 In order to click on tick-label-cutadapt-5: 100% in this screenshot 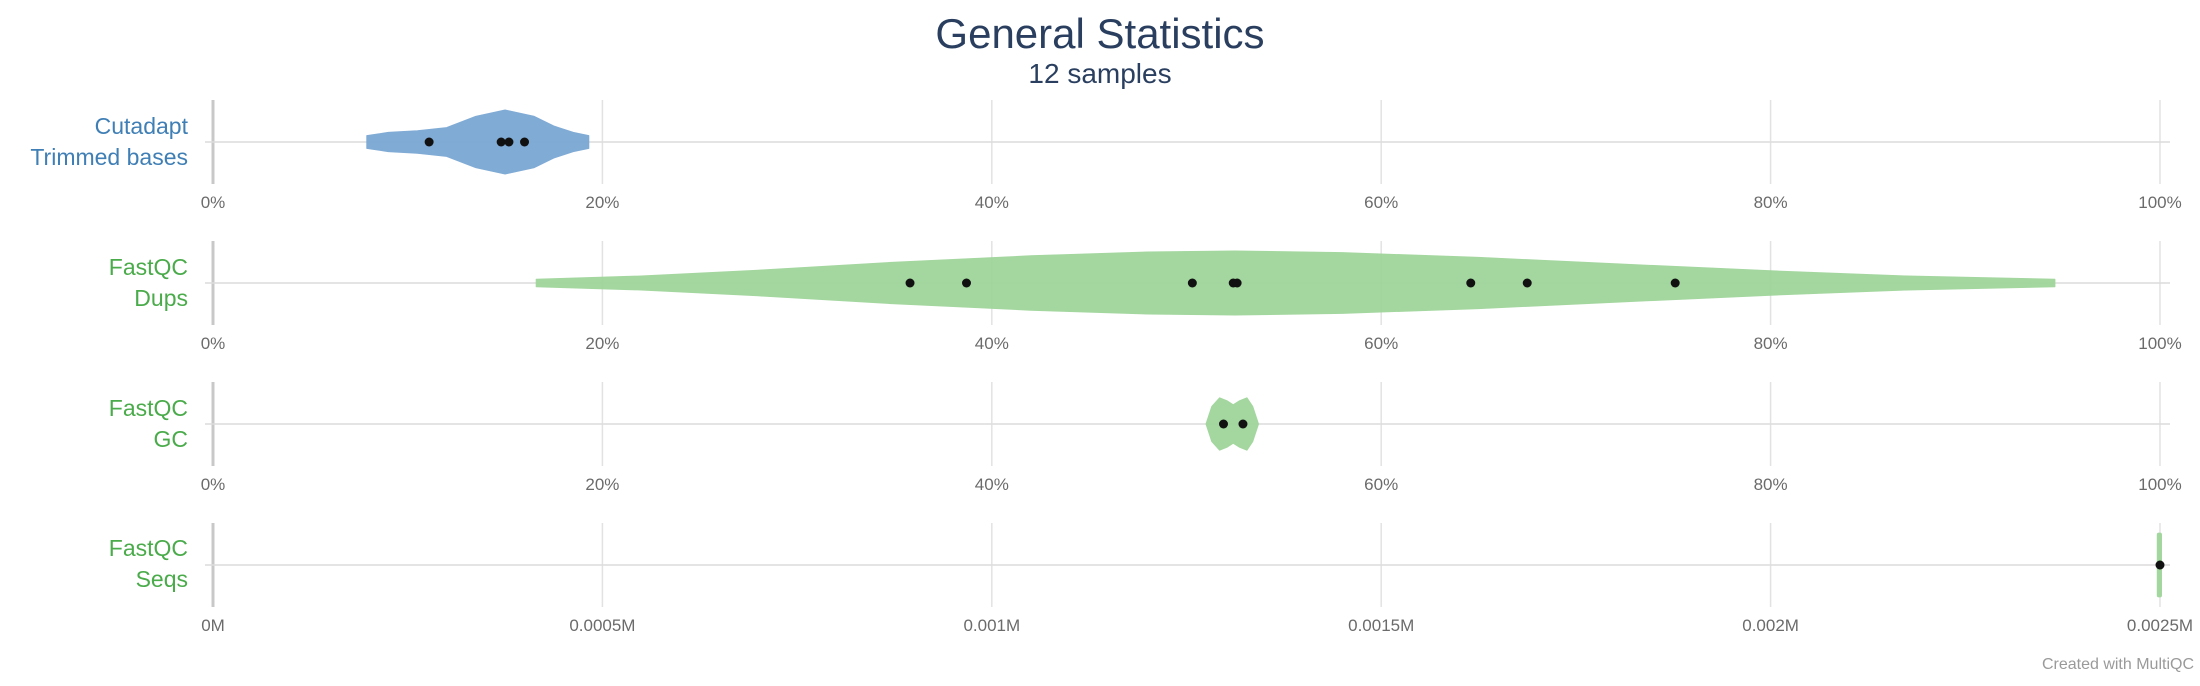, I will do `click(2159, 202)`.